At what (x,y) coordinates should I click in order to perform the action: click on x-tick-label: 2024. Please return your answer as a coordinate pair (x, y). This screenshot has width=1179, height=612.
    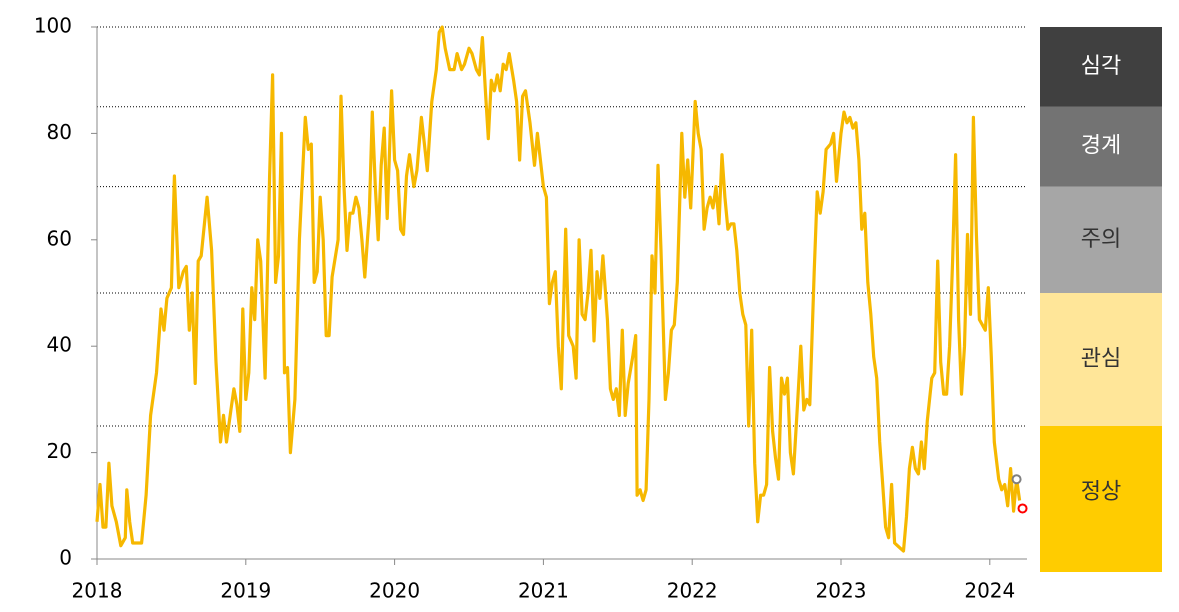
    Looking at the image, I should click on (989, 591).